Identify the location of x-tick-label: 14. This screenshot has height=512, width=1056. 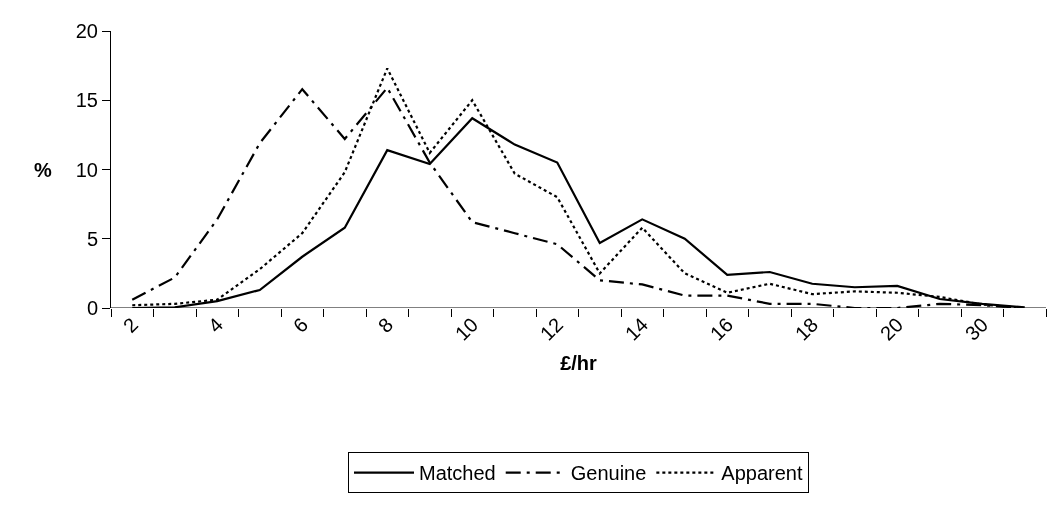
(636, 329).